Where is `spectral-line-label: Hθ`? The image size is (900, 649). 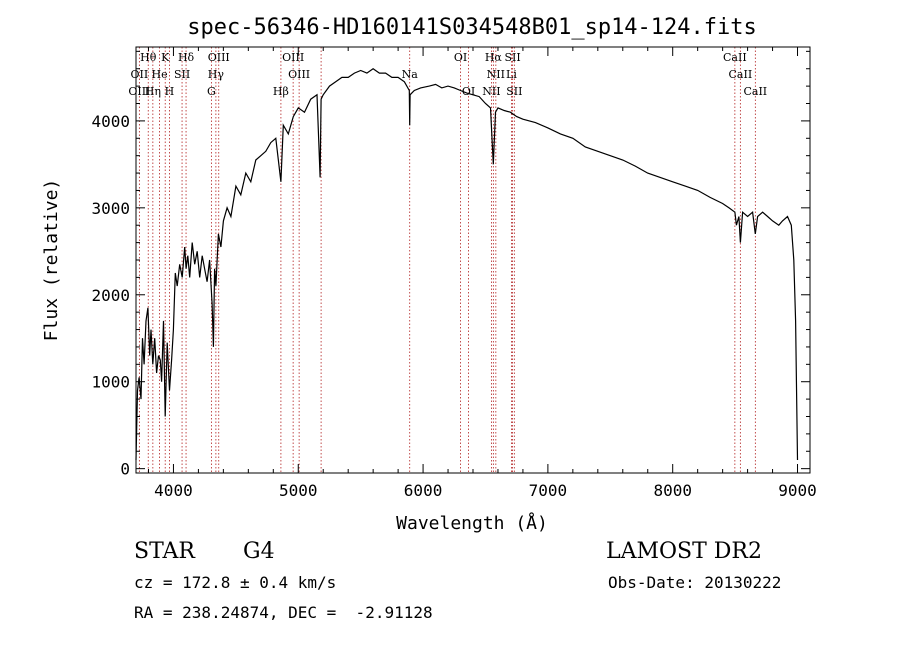
spectral-line-label: Hθ is located at coordinates (148, 57).